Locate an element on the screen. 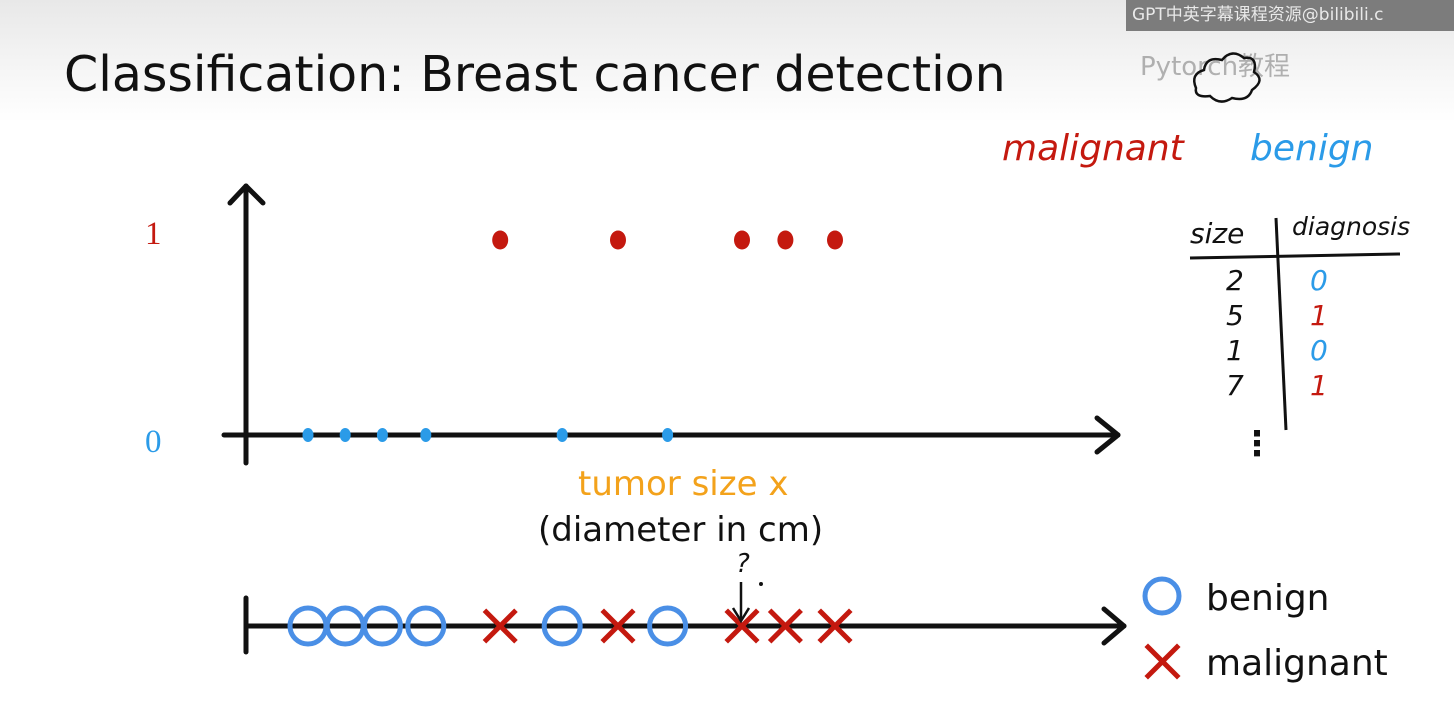 This screenshot has height=714, width=1454. question-mark-label: ? is located at coordinates (743, 564).